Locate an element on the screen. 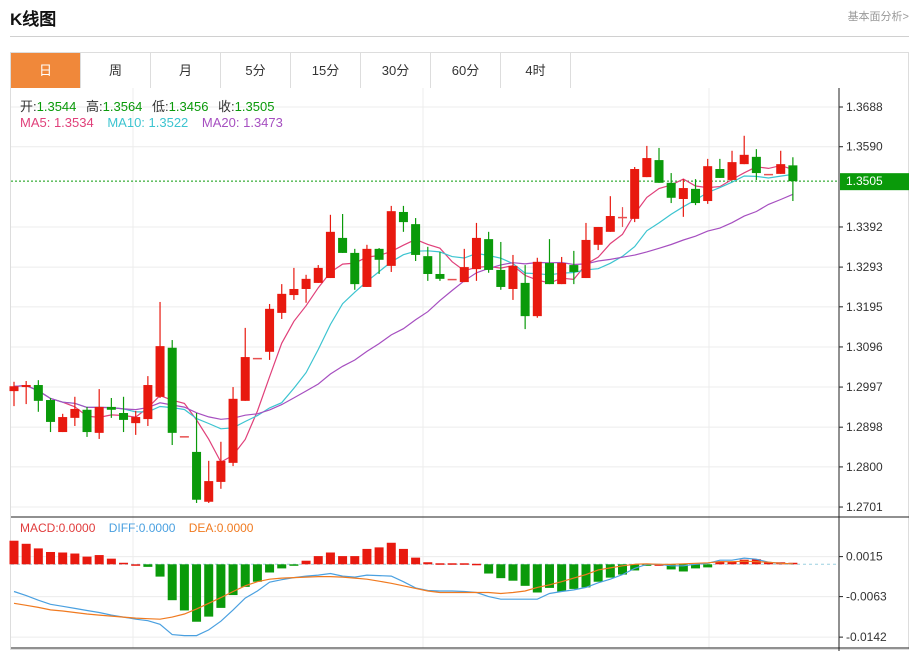 The width and height of the screenshot is (913, 651). header-divider is located at coordinates (459, 36).